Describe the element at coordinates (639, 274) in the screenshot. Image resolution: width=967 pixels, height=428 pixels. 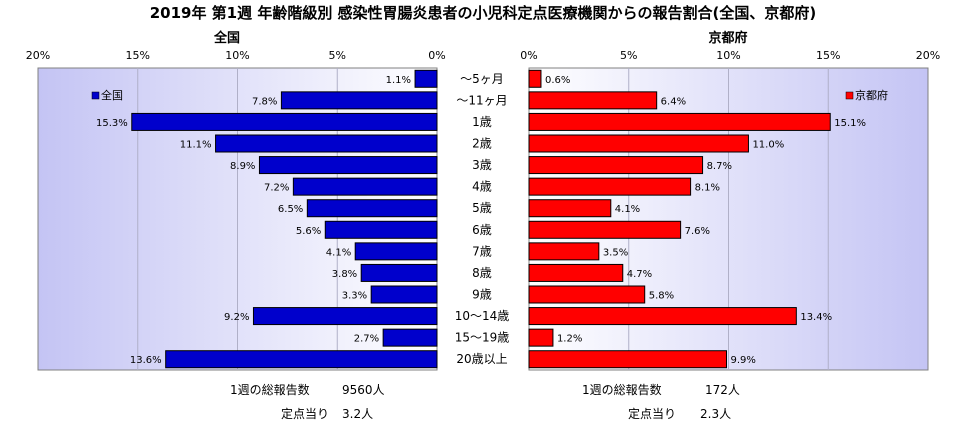
I see `right-data-label: 4.7%` at that location.